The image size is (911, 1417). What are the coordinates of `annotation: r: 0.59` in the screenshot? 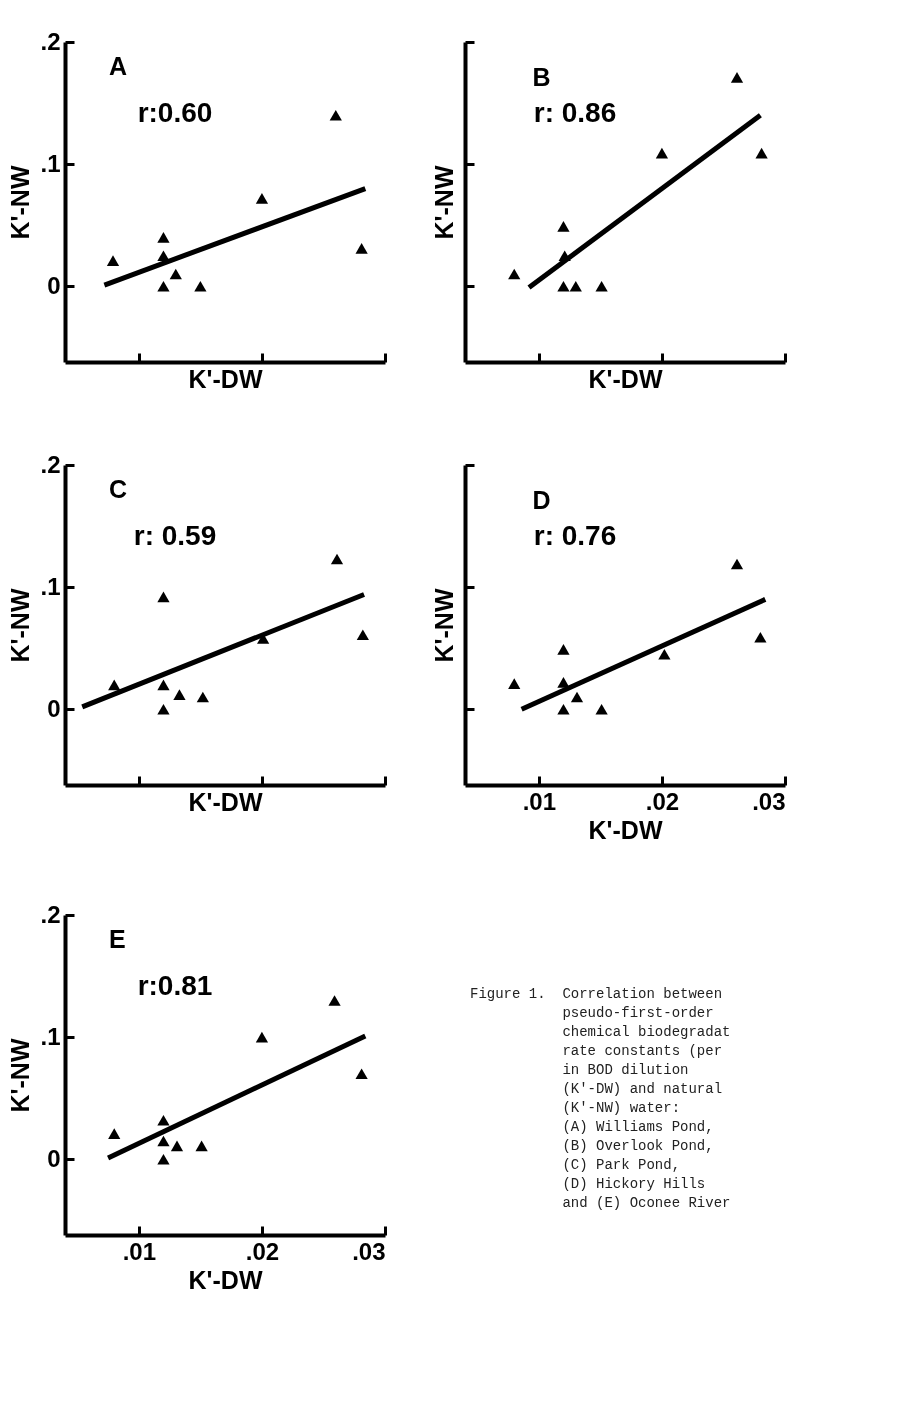 It's located at (175, 535).